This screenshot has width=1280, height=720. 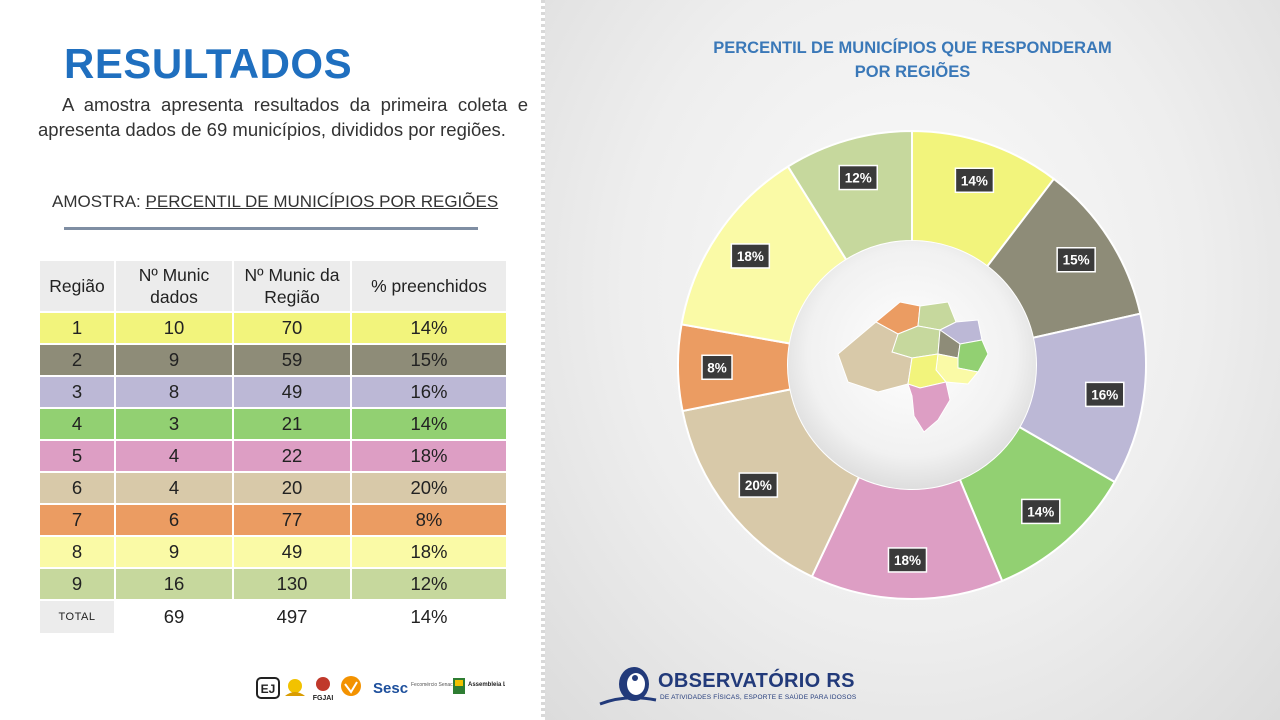 What do you see at coordinates (174, 328) in the screenshot?
I see `cell-munic-dados: 10` at bounding box center [174, 328].